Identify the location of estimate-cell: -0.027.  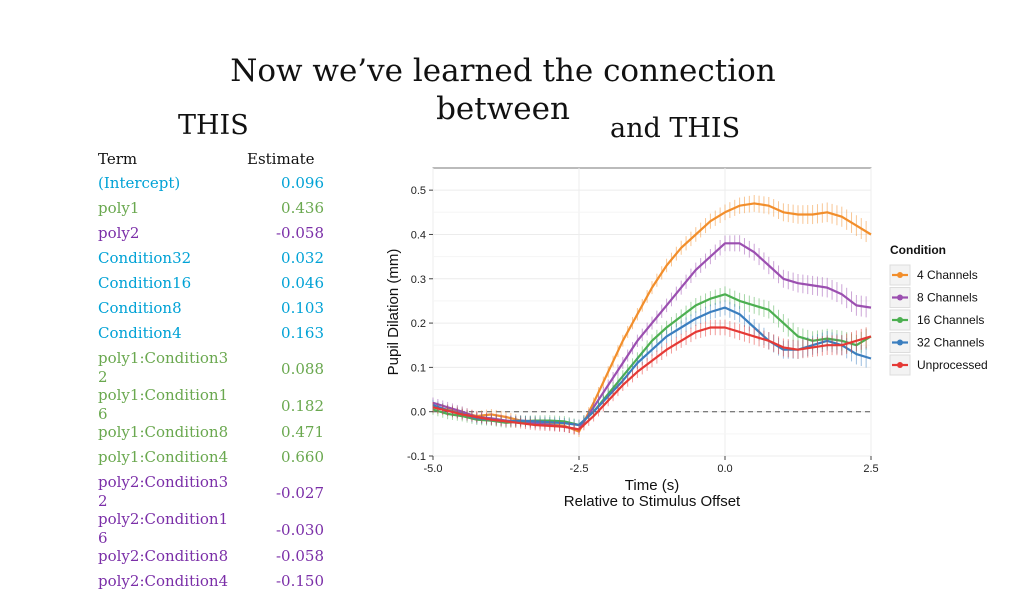
(299, 493).